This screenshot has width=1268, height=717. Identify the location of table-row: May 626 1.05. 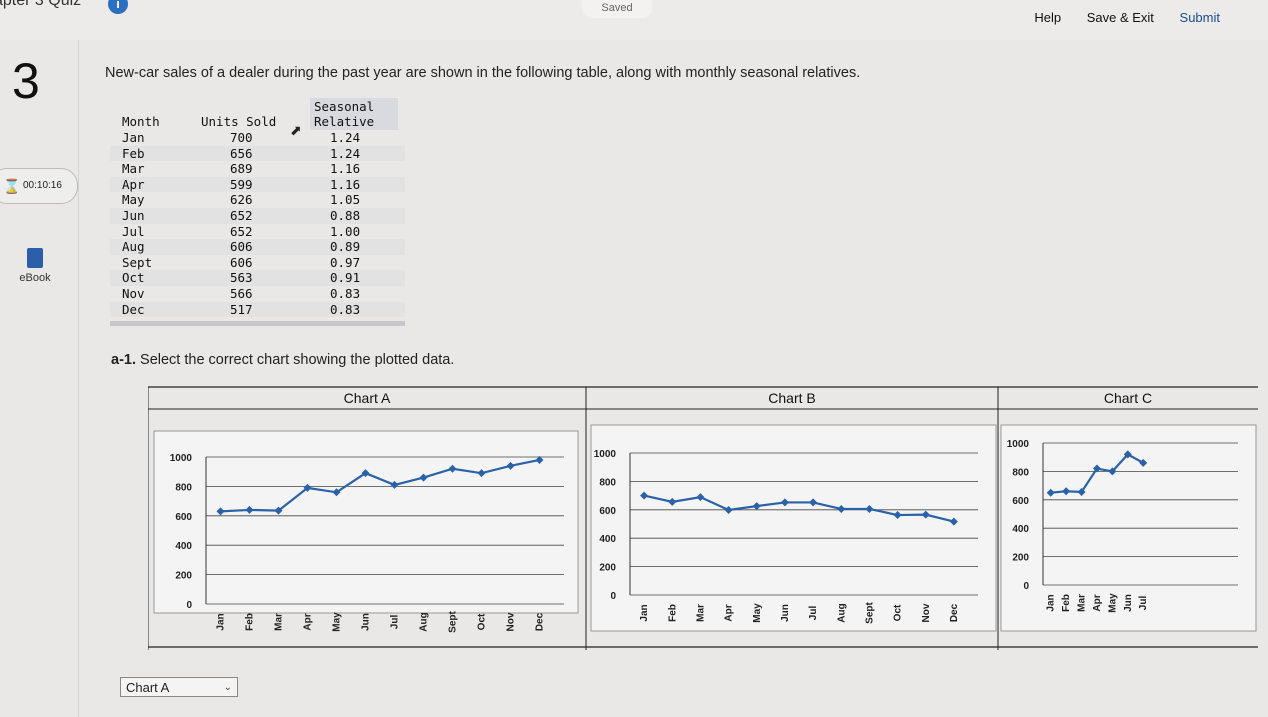
(257, 200).